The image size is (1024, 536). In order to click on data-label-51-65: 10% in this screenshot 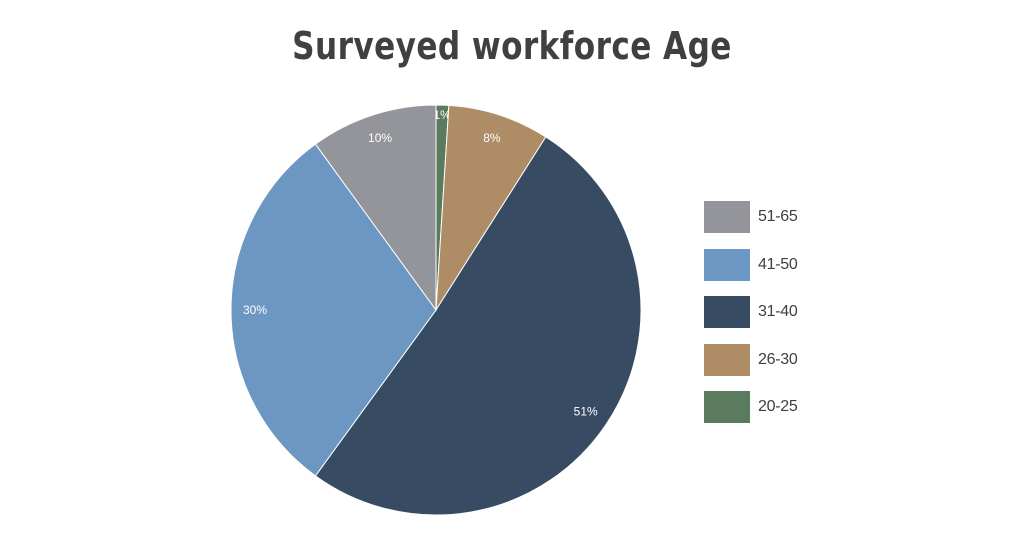, I will do `click(380, 138)`.